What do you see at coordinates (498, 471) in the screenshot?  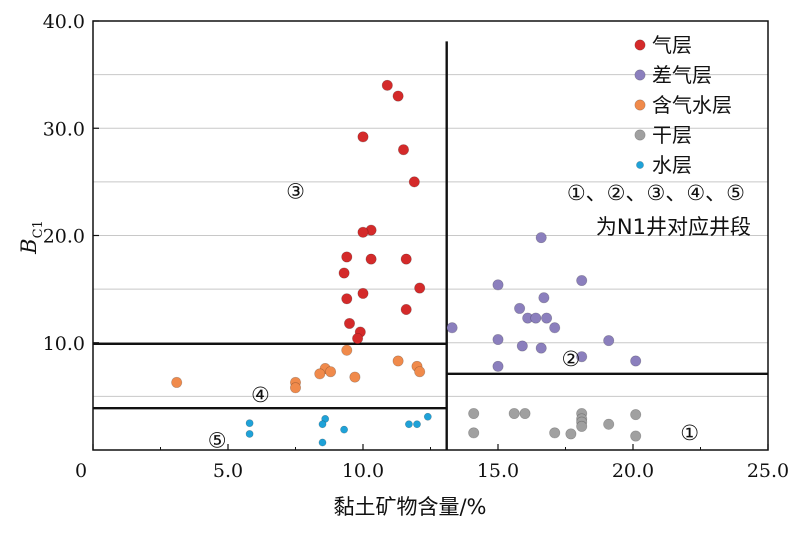 I see `x-tick-label: 15.0` at bounding box center [498, 471].